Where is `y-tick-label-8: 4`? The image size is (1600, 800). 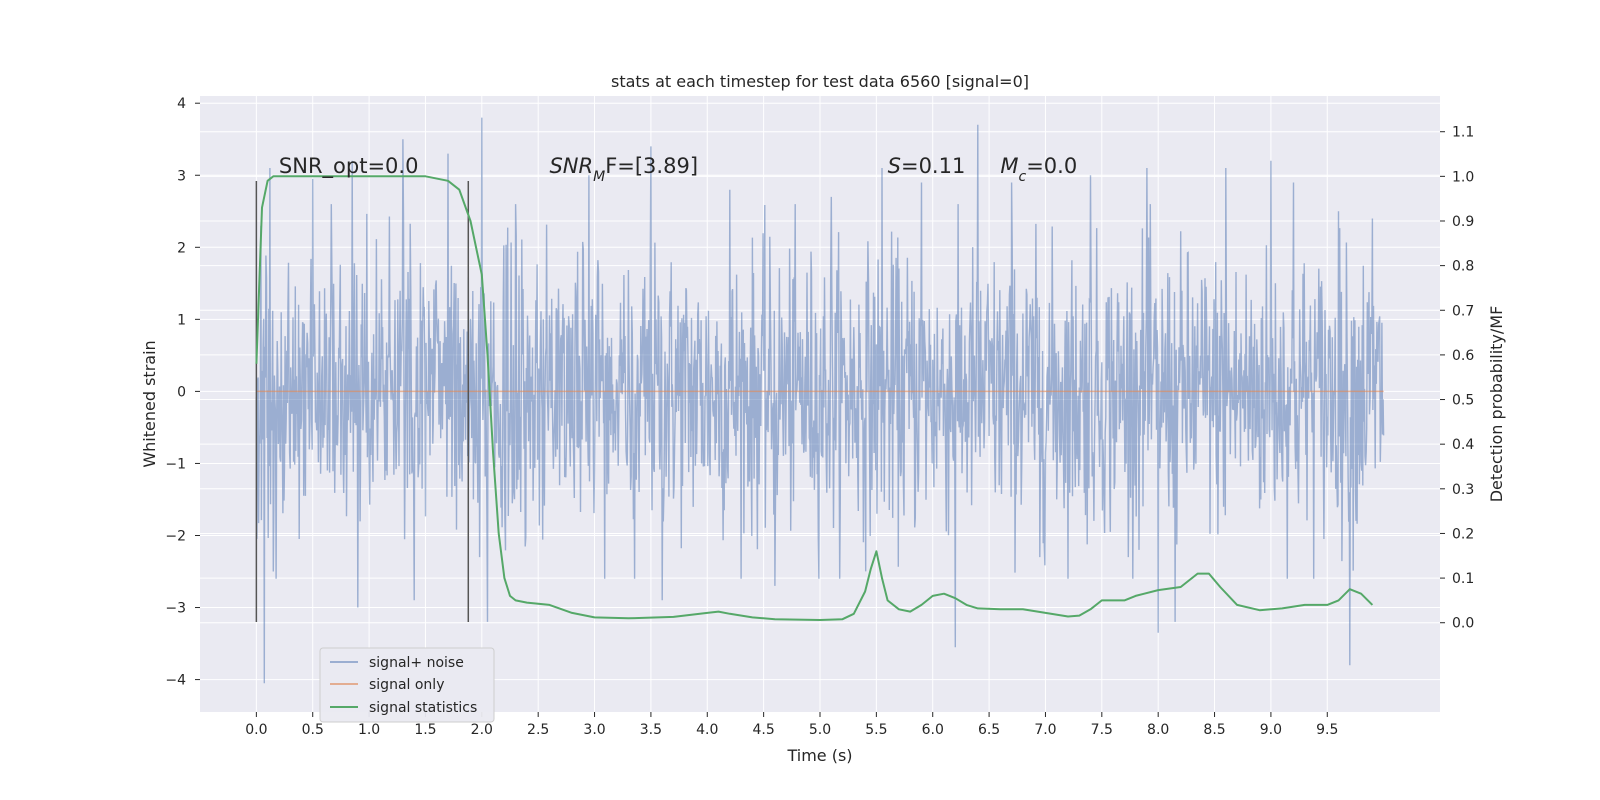 y-tick-label-8: 4 is located at coordinates (181, 104).